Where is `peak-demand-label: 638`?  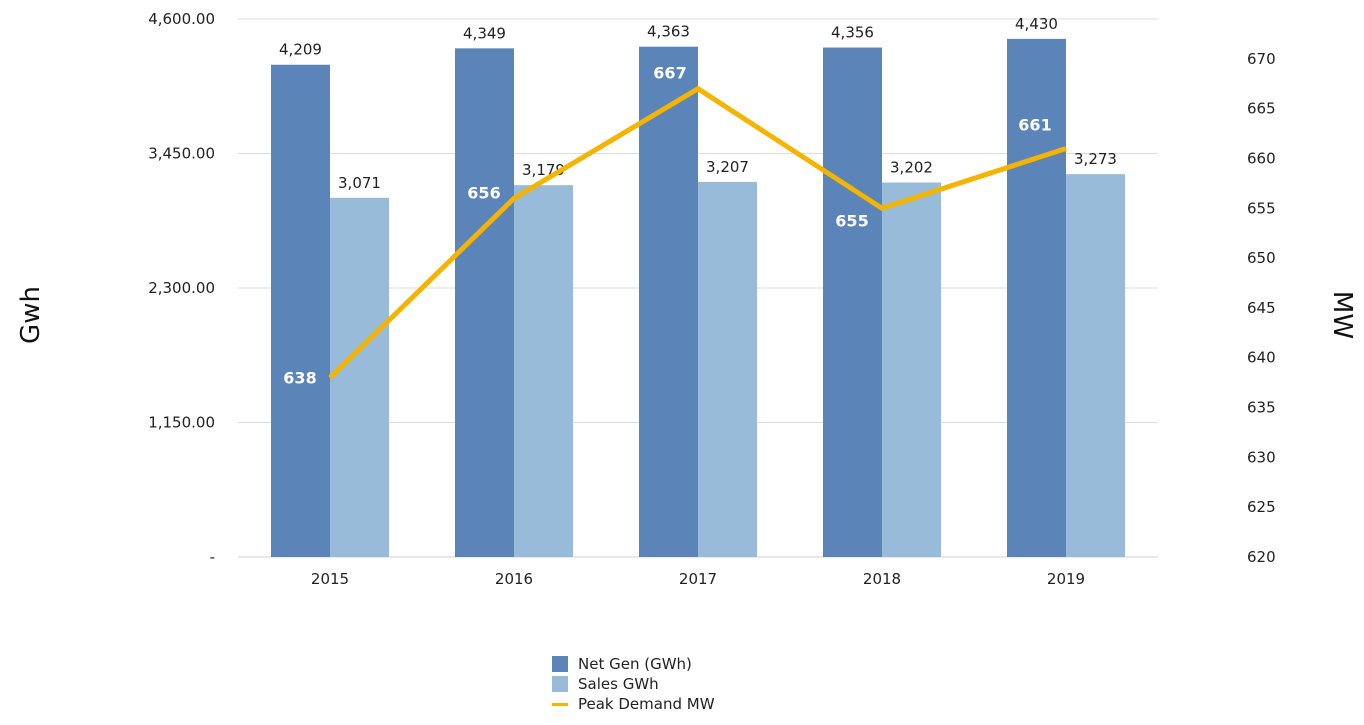
peak-demand-label: 638 is located at coordinates (299, 378).